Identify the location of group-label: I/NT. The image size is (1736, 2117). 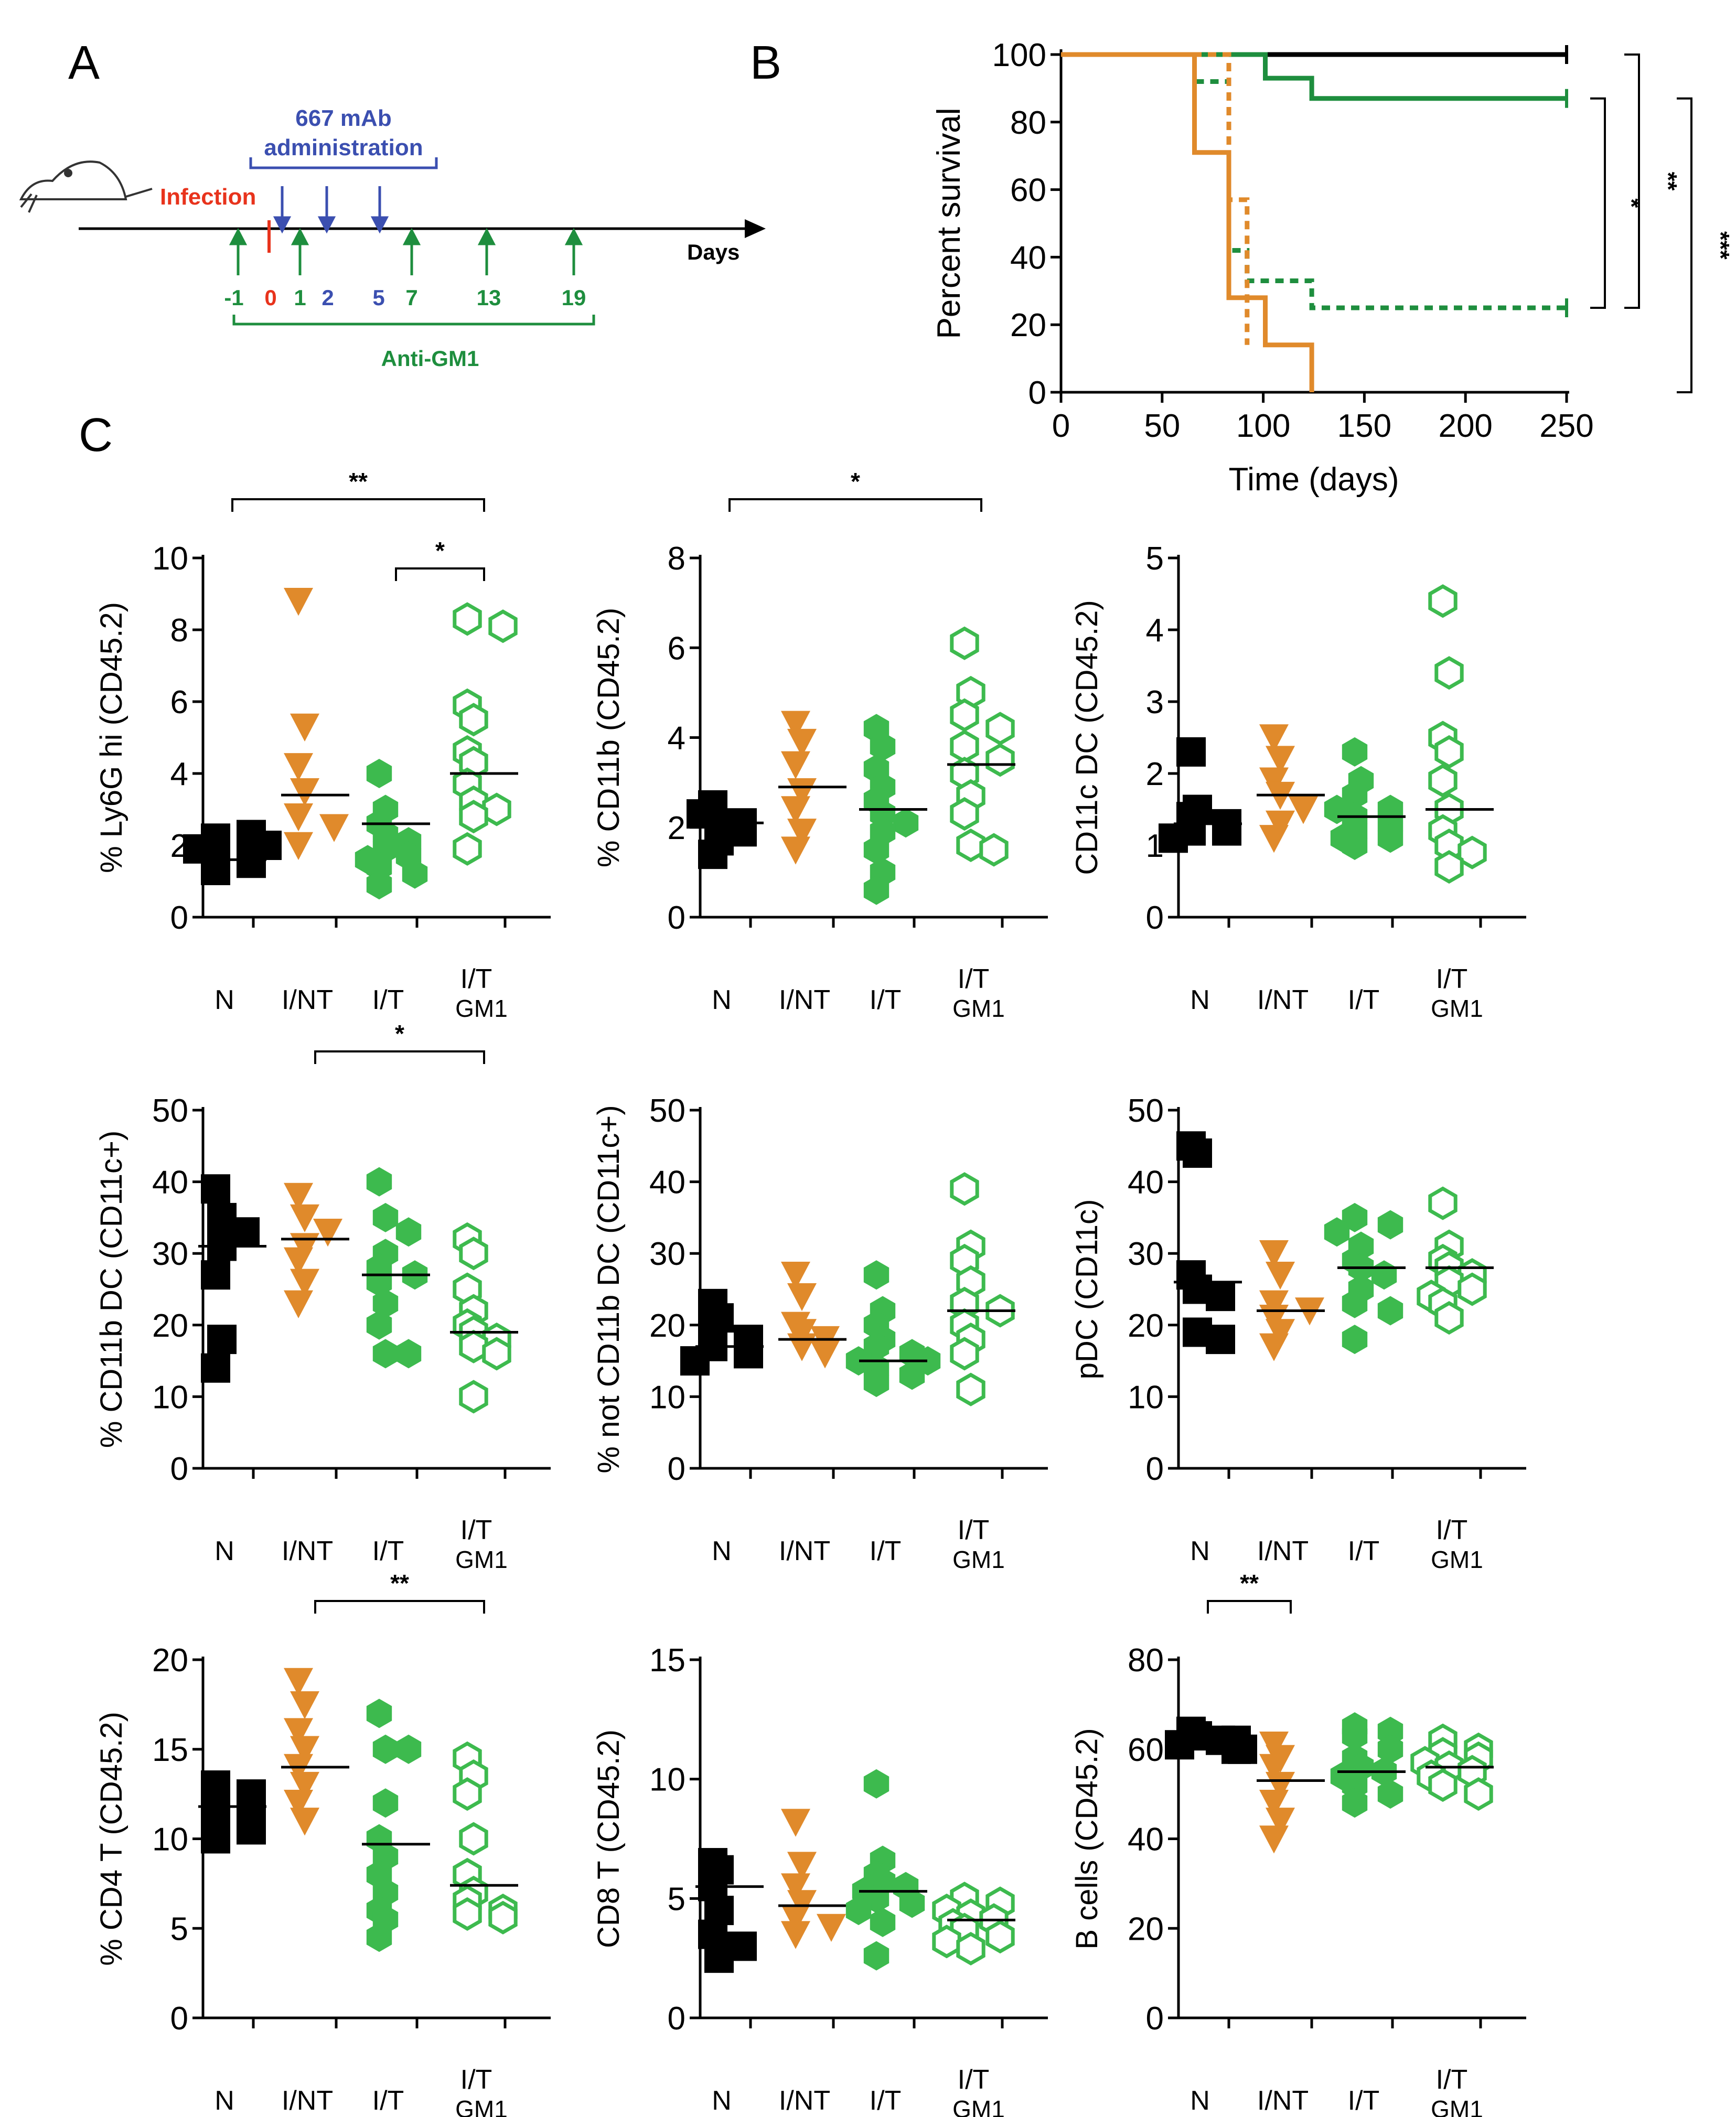
(805, 1551).